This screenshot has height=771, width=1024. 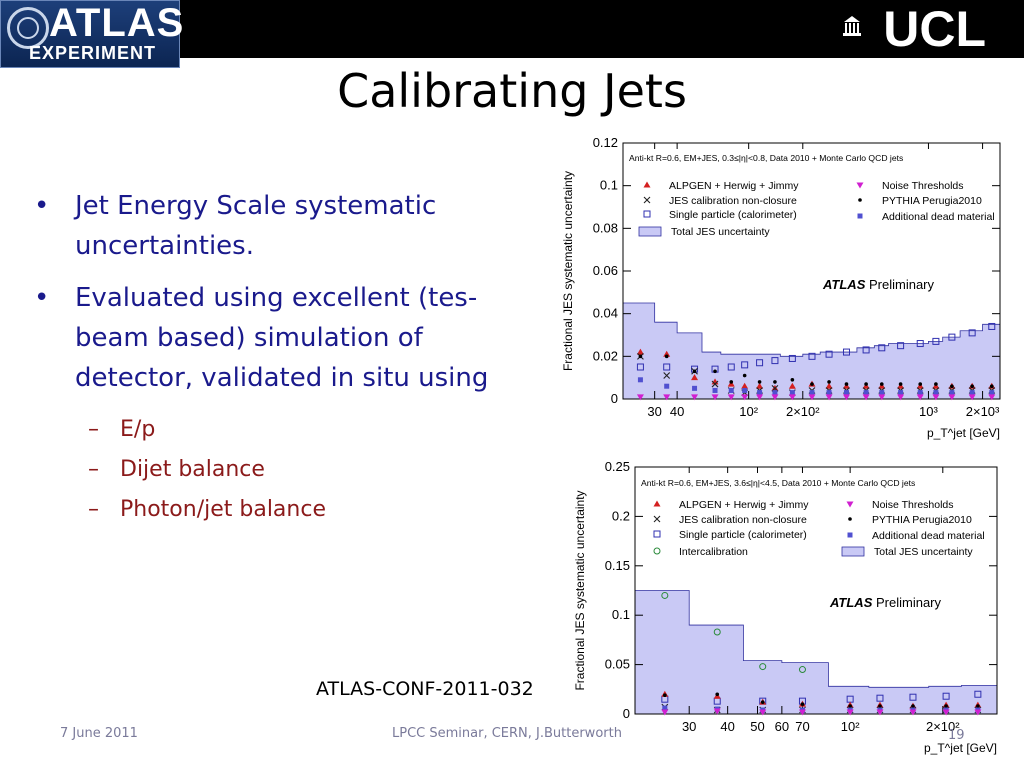 I want to click on footer-date: 7 June 2011, so click(x=99, y=733).